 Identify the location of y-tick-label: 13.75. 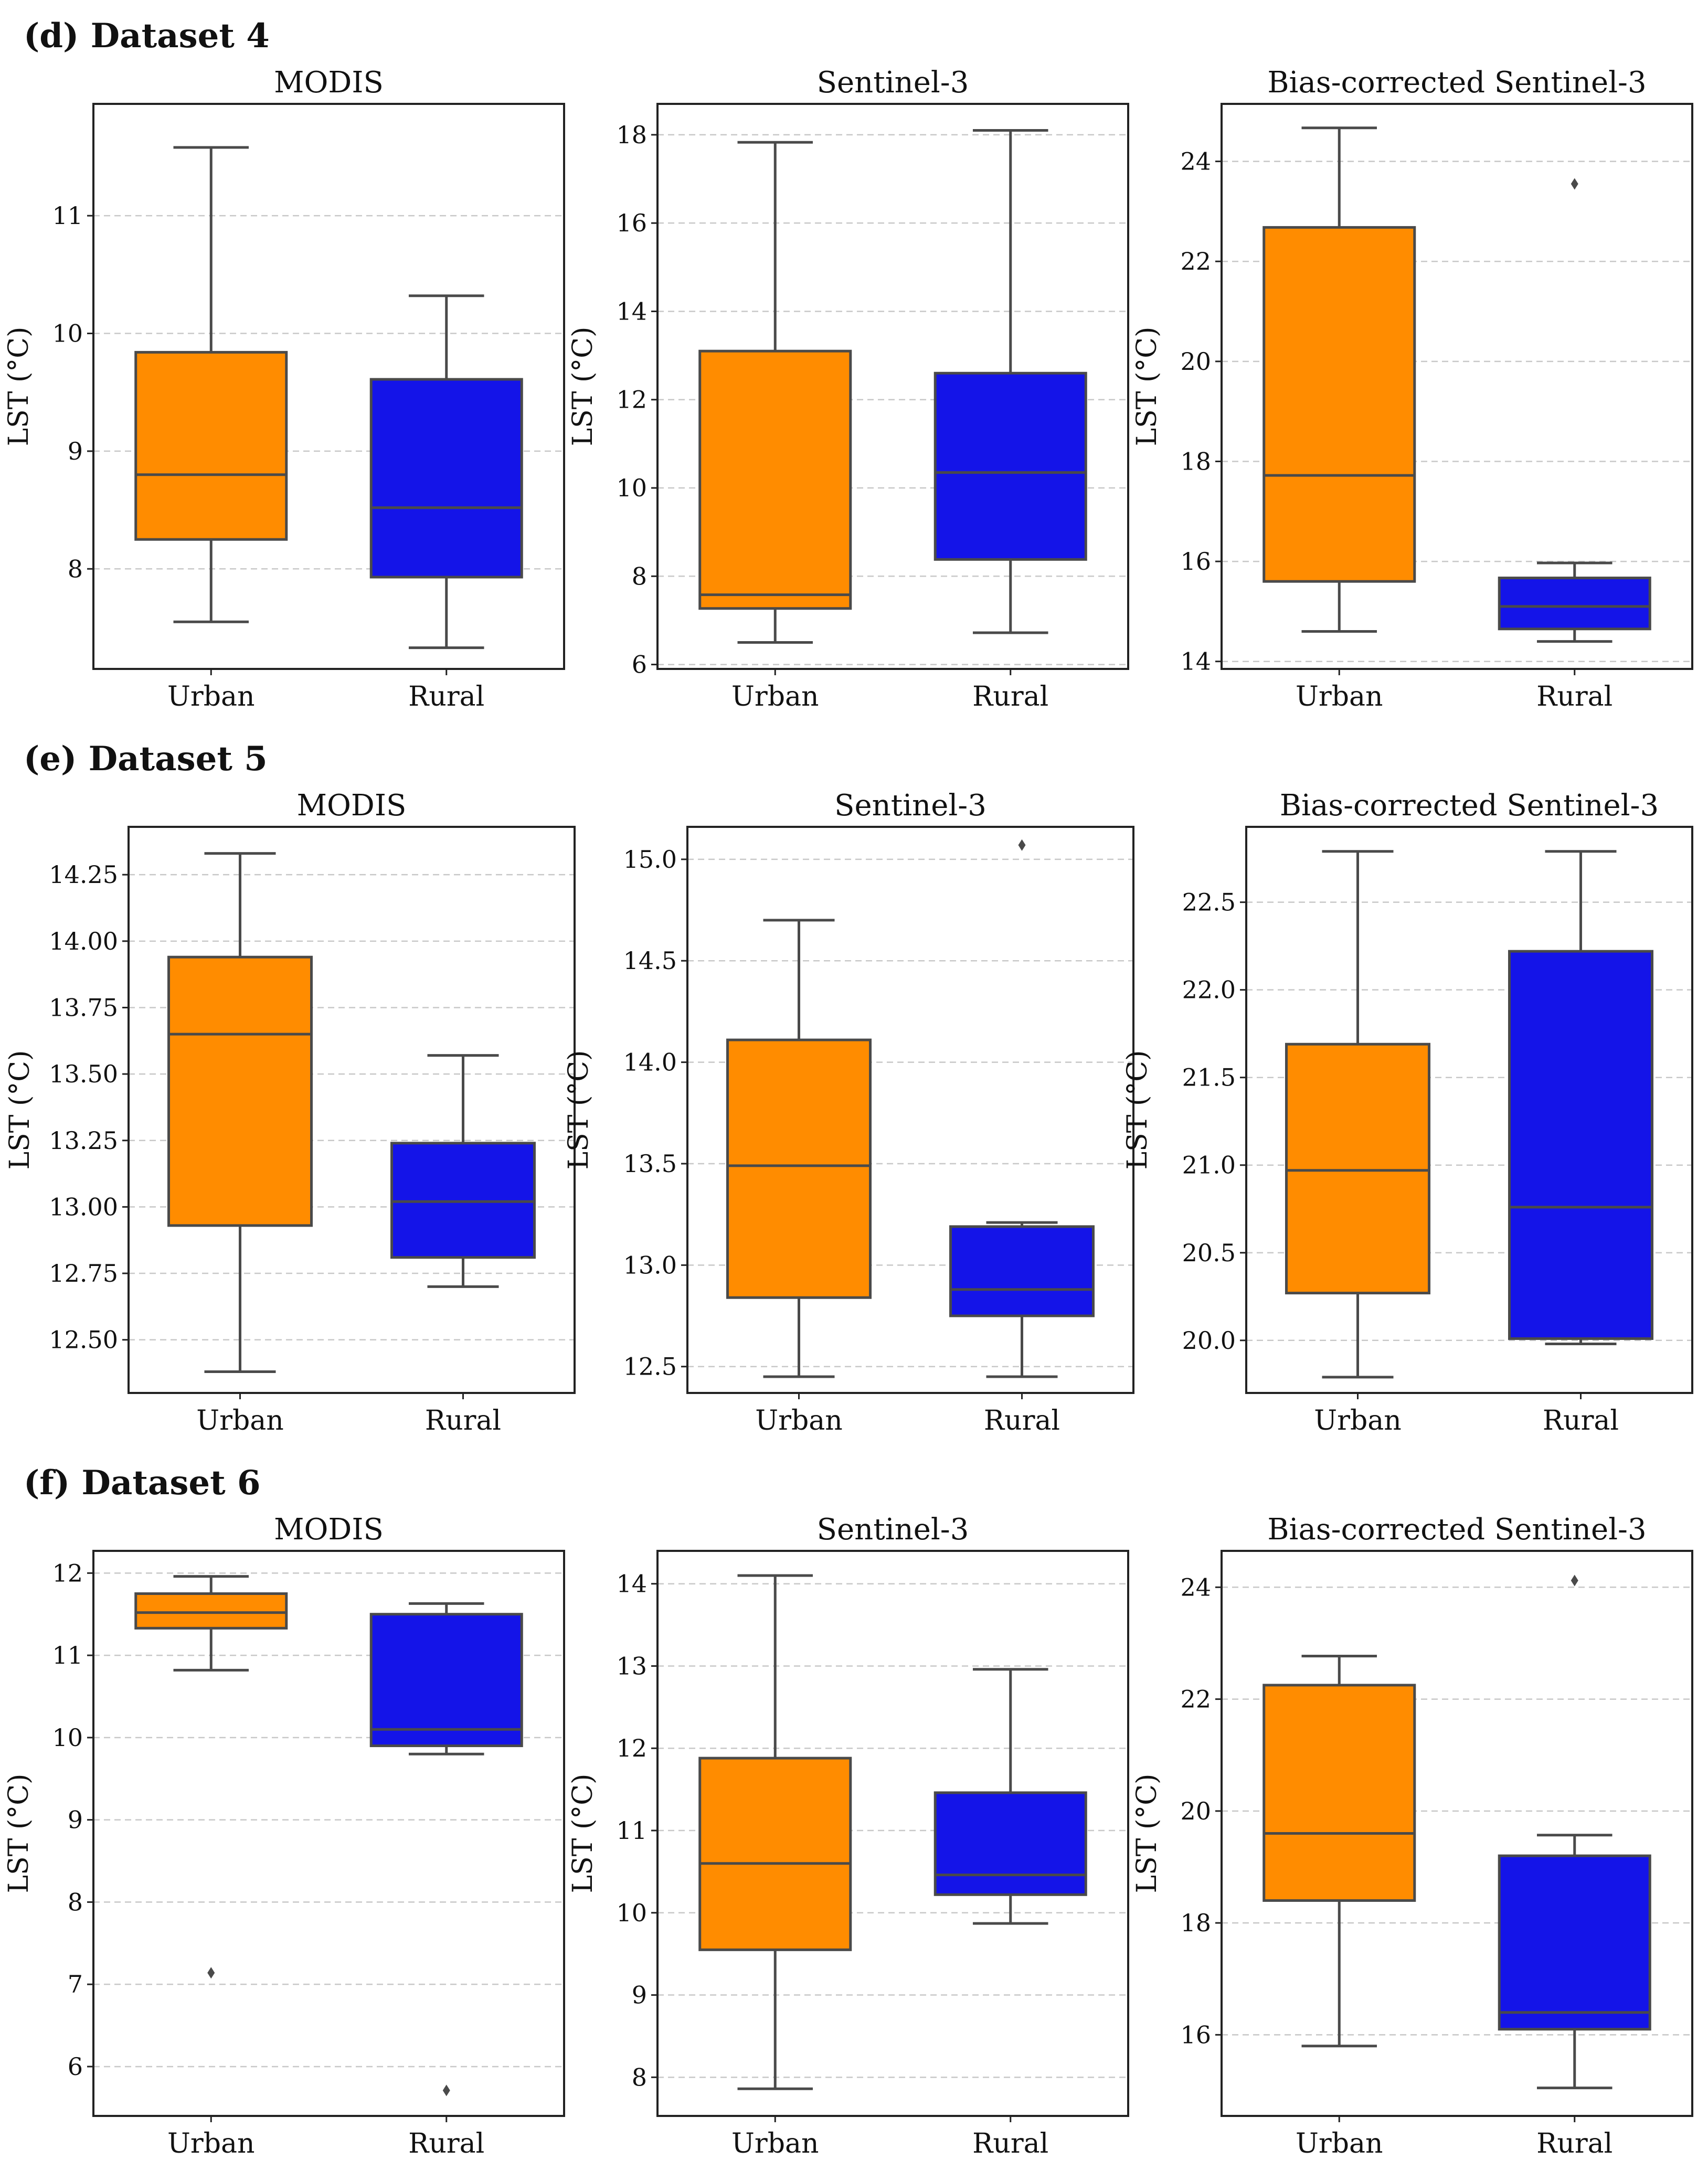
(84, 1007).